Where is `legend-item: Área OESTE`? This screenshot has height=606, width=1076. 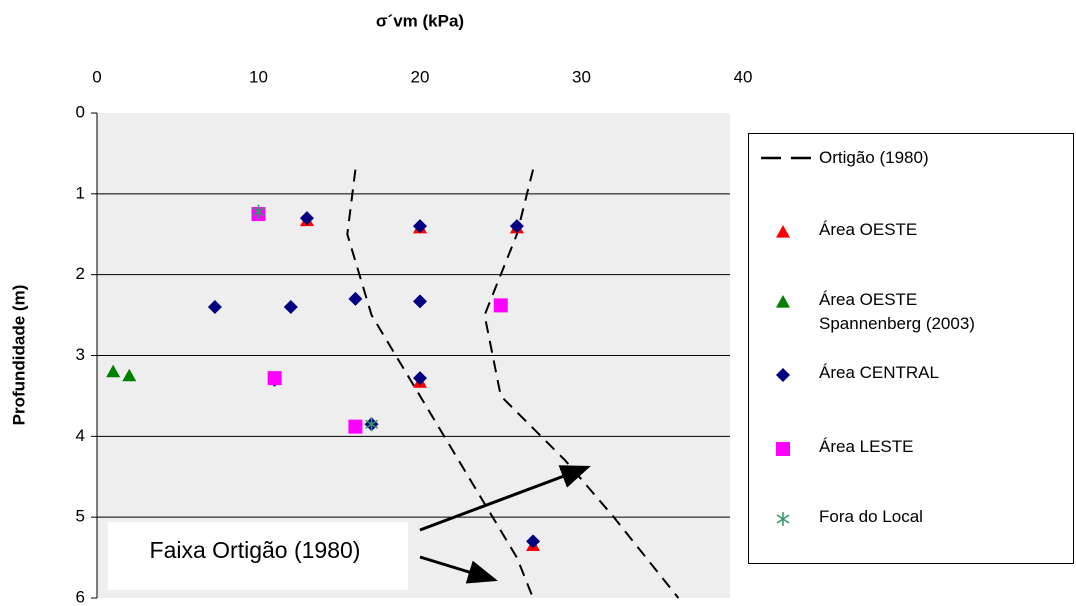
legend-item: Área OESTE is located at coordinates (833, 230).